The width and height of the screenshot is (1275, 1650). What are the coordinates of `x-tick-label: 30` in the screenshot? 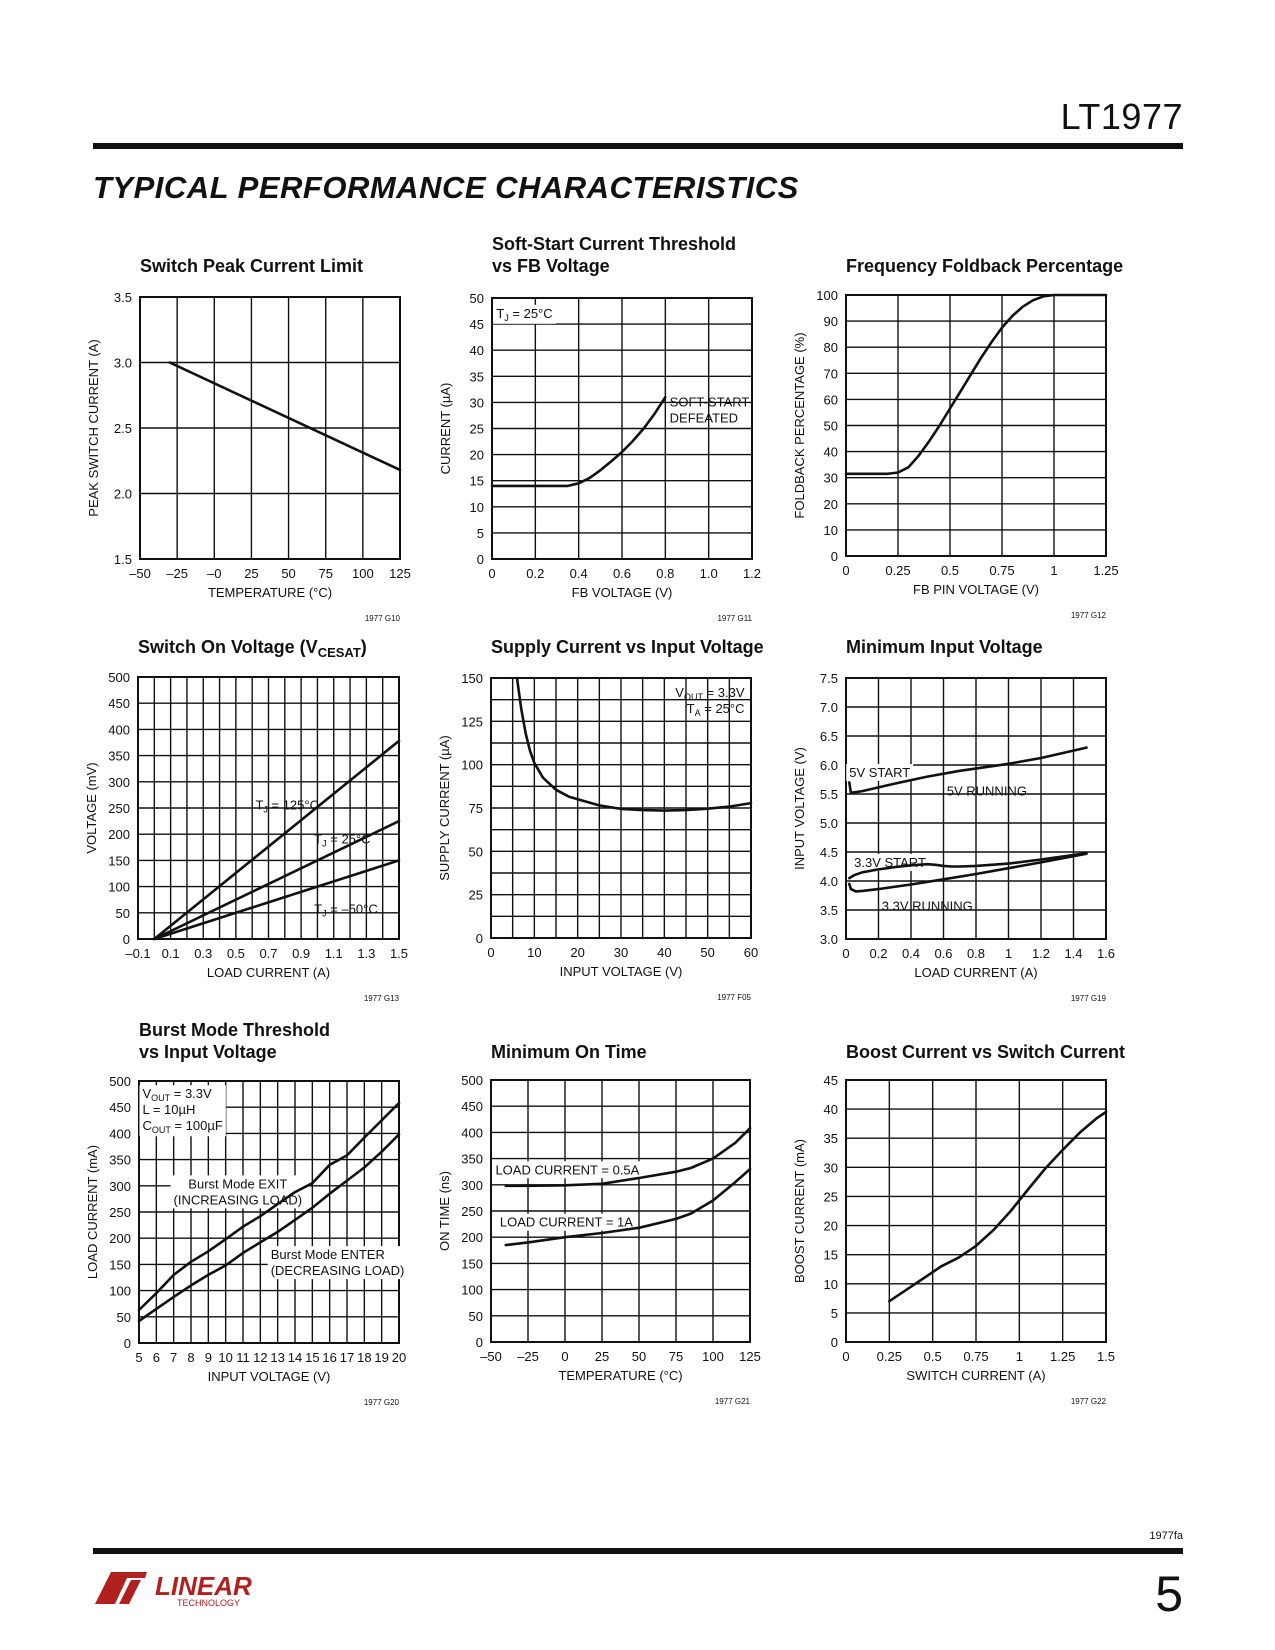 It's located at (621, 952).